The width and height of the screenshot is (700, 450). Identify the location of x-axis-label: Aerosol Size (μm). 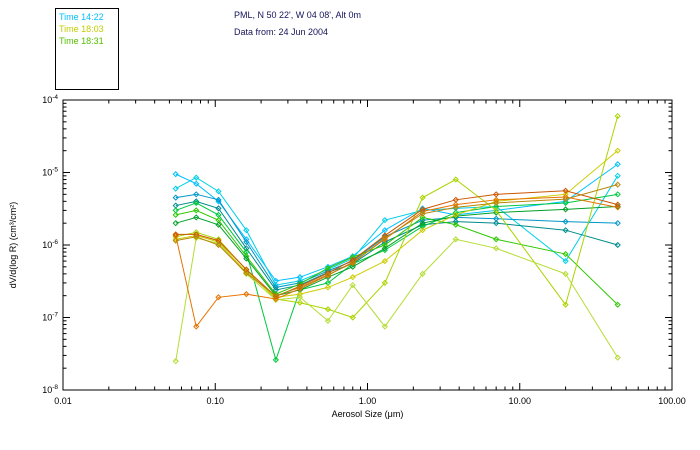
(368, 414).